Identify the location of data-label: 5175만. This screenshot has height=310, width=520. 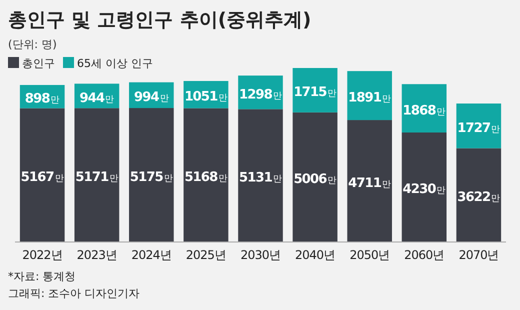
(151, 178).